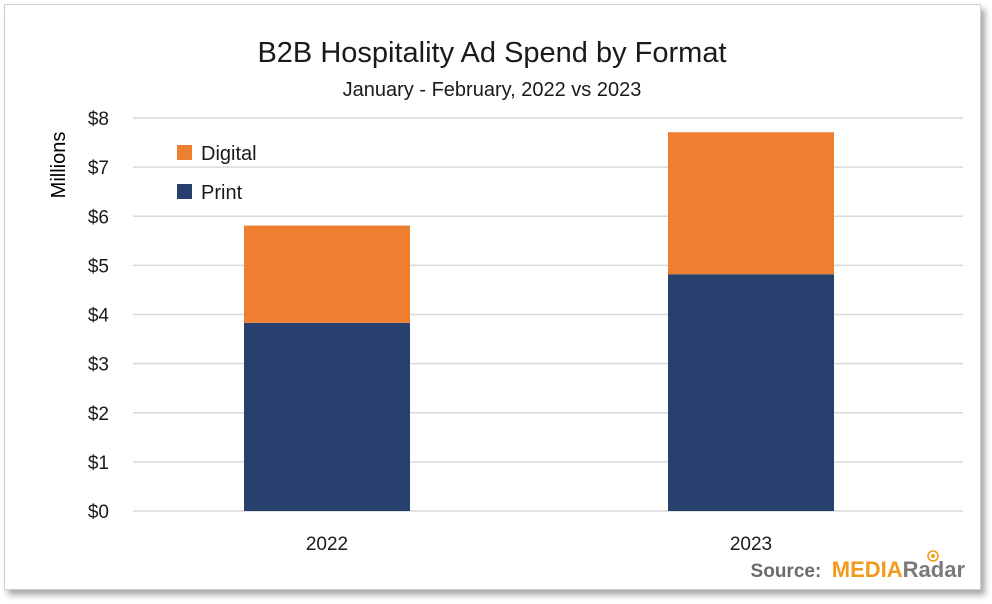 The image size is (992, 604). Describe the element at coordinates (491, 53) in the screenshot. I see `chart-title: B2B Hospitality Ad Spend by Format` at that location.